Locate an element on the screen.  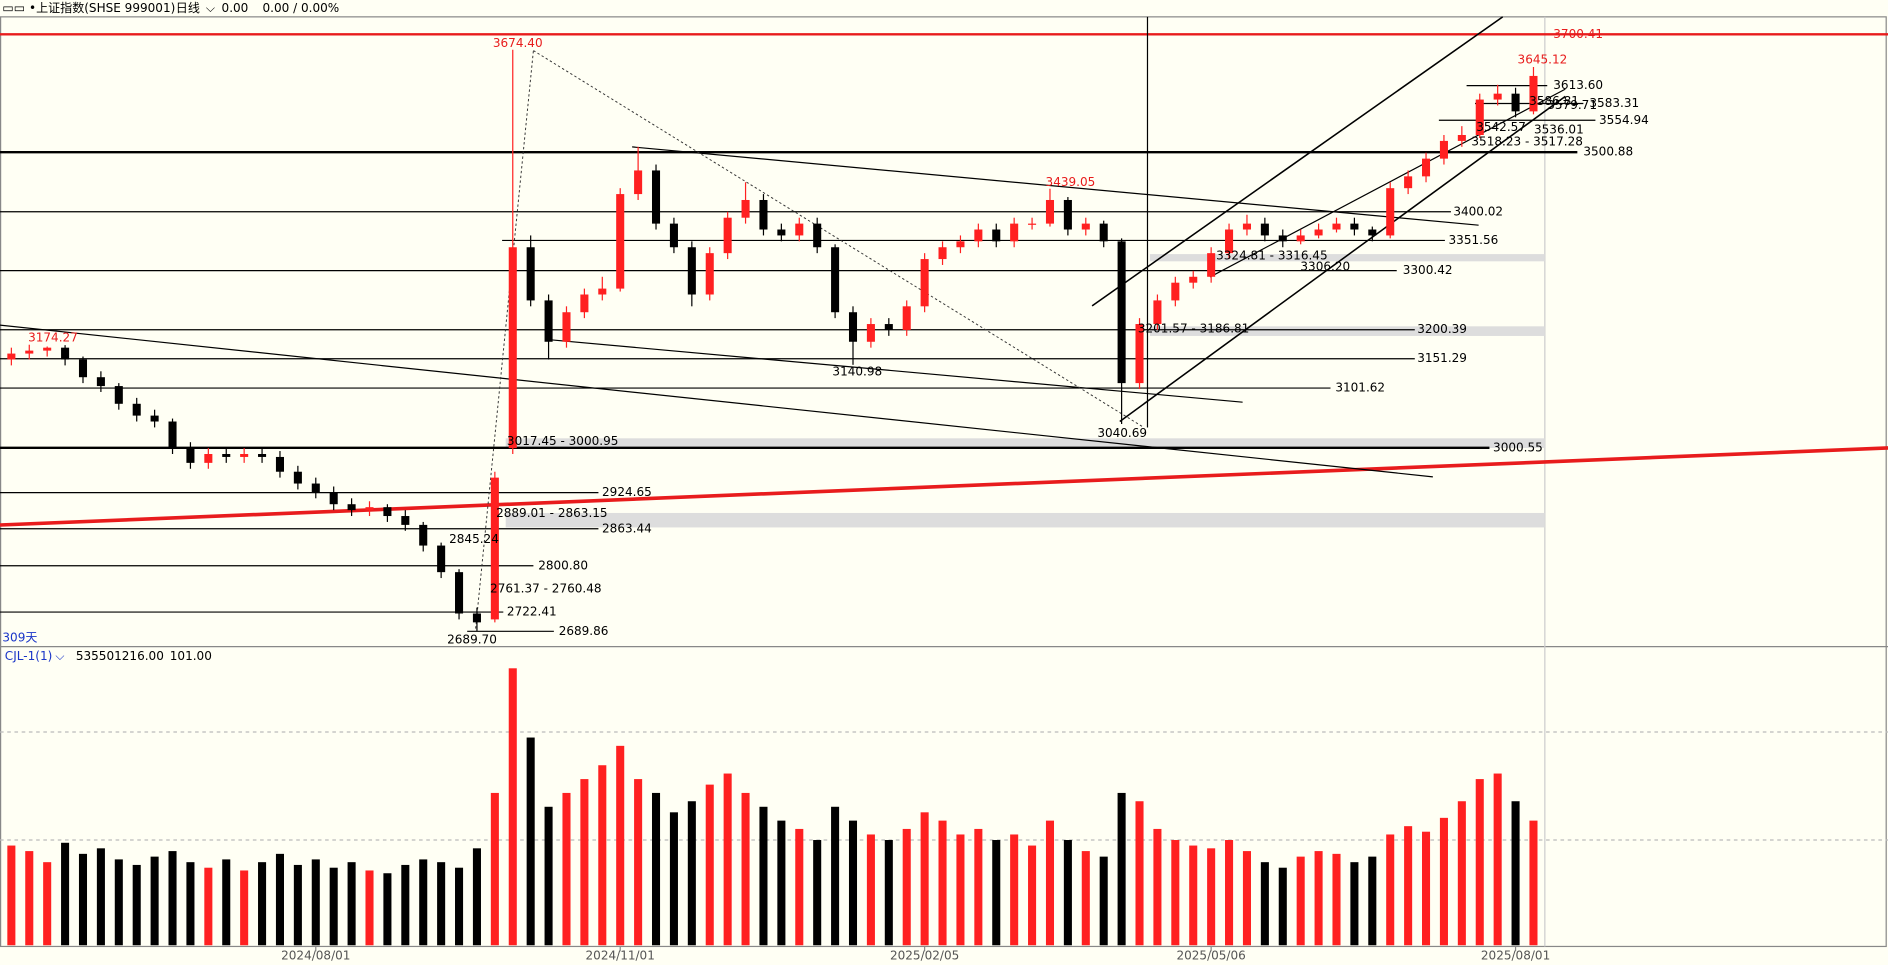
toolbar-icon: ▭▭ • is located at coordinates (19, 8).